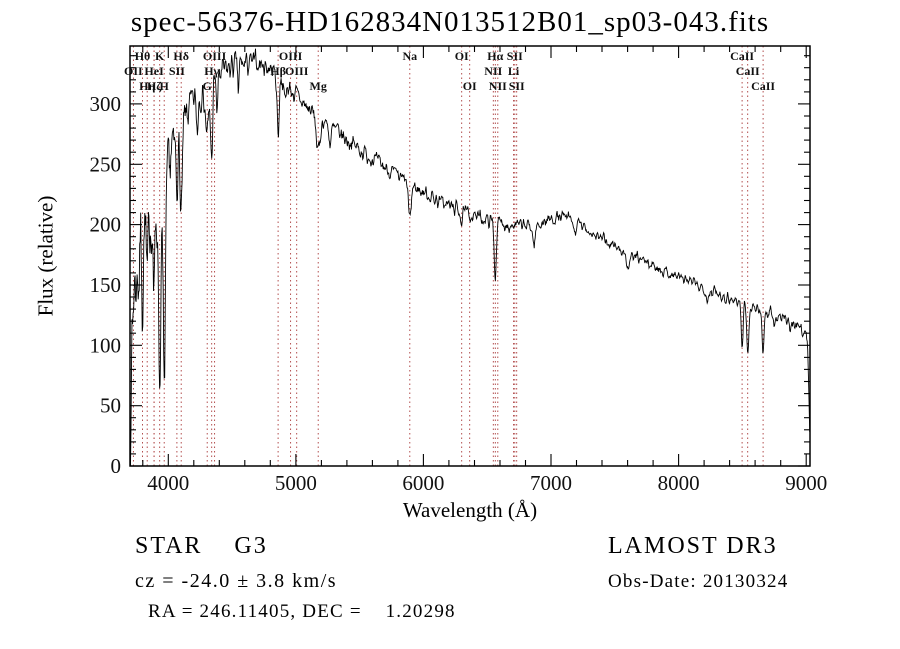  Describe the element at coordinates (106, 285) in the screenshot. I see `y-axis-tick-label: 150` at that location.